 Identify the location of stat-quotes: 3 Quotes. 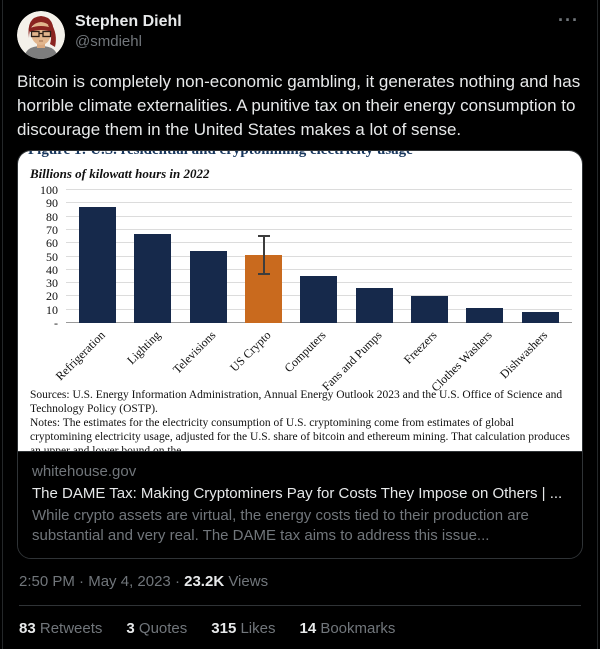
(156, 629).